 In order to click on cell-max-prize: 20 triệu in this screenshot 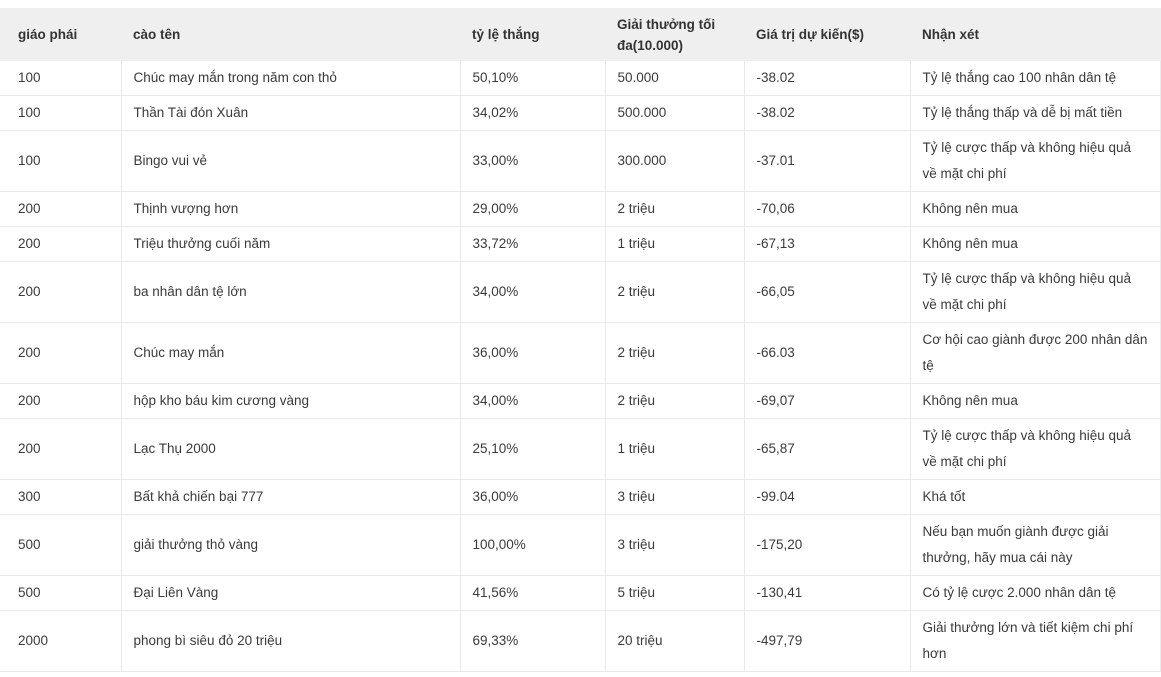, I will do `click(675, 641)`.